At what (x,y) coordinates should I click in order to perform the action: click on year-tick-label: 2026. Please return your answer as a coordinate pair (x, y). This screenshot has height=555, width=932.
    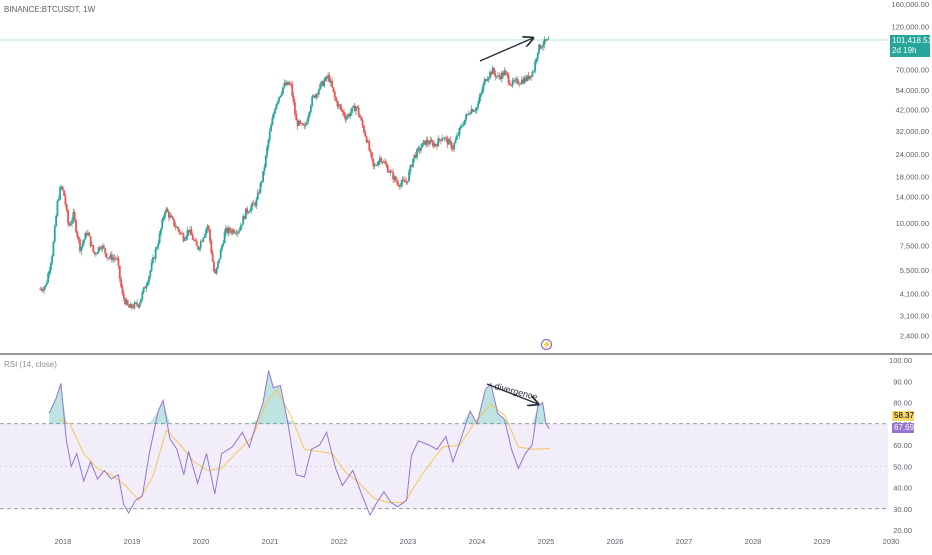
    Looking at the image, I should click on (615, 541).